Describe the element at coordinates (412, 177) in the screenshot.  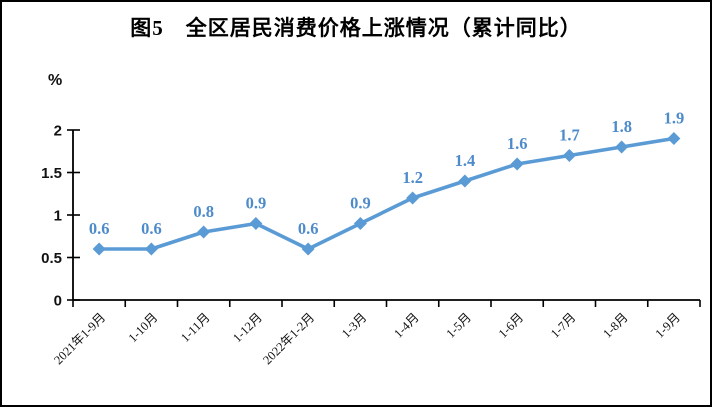
I see `data-point-label: 1.2` at that location.